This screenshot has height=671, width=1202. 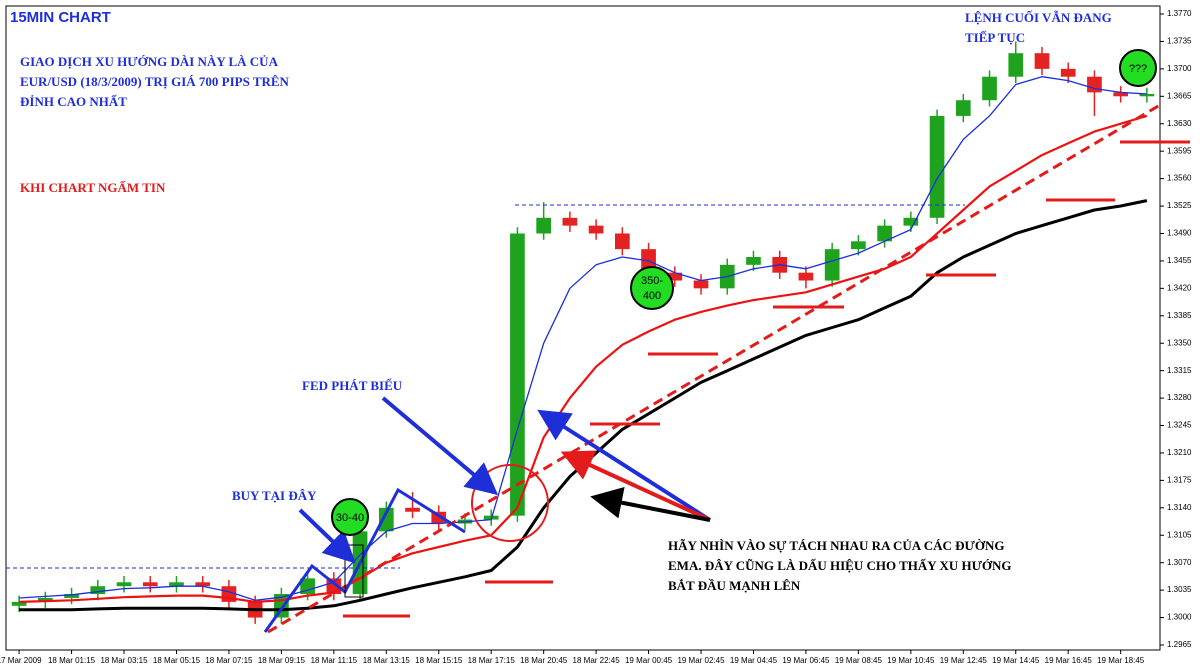 I want to click on x-tick-label: 19 Mar 02:45, so click(x=701, y=660).